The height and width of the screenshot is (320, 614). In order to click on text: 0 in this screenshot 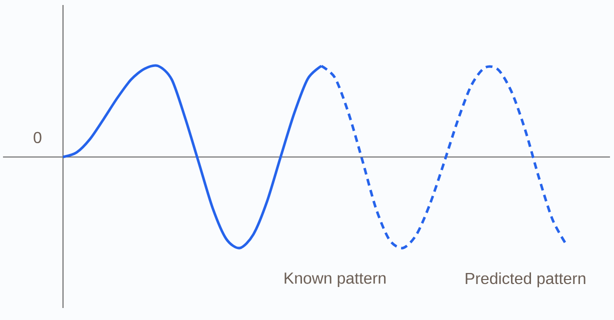, I will do `click(38, 138)`.